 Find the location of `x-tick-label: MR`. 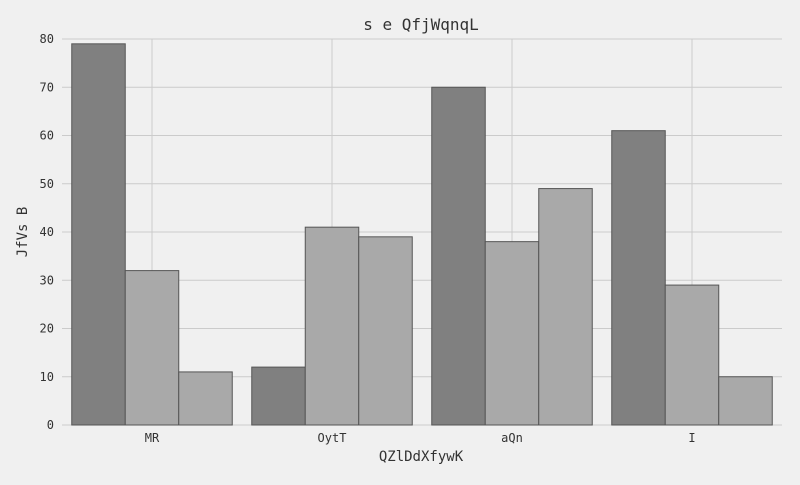

x-tick-label: MR is located at coordinates (152, 438).